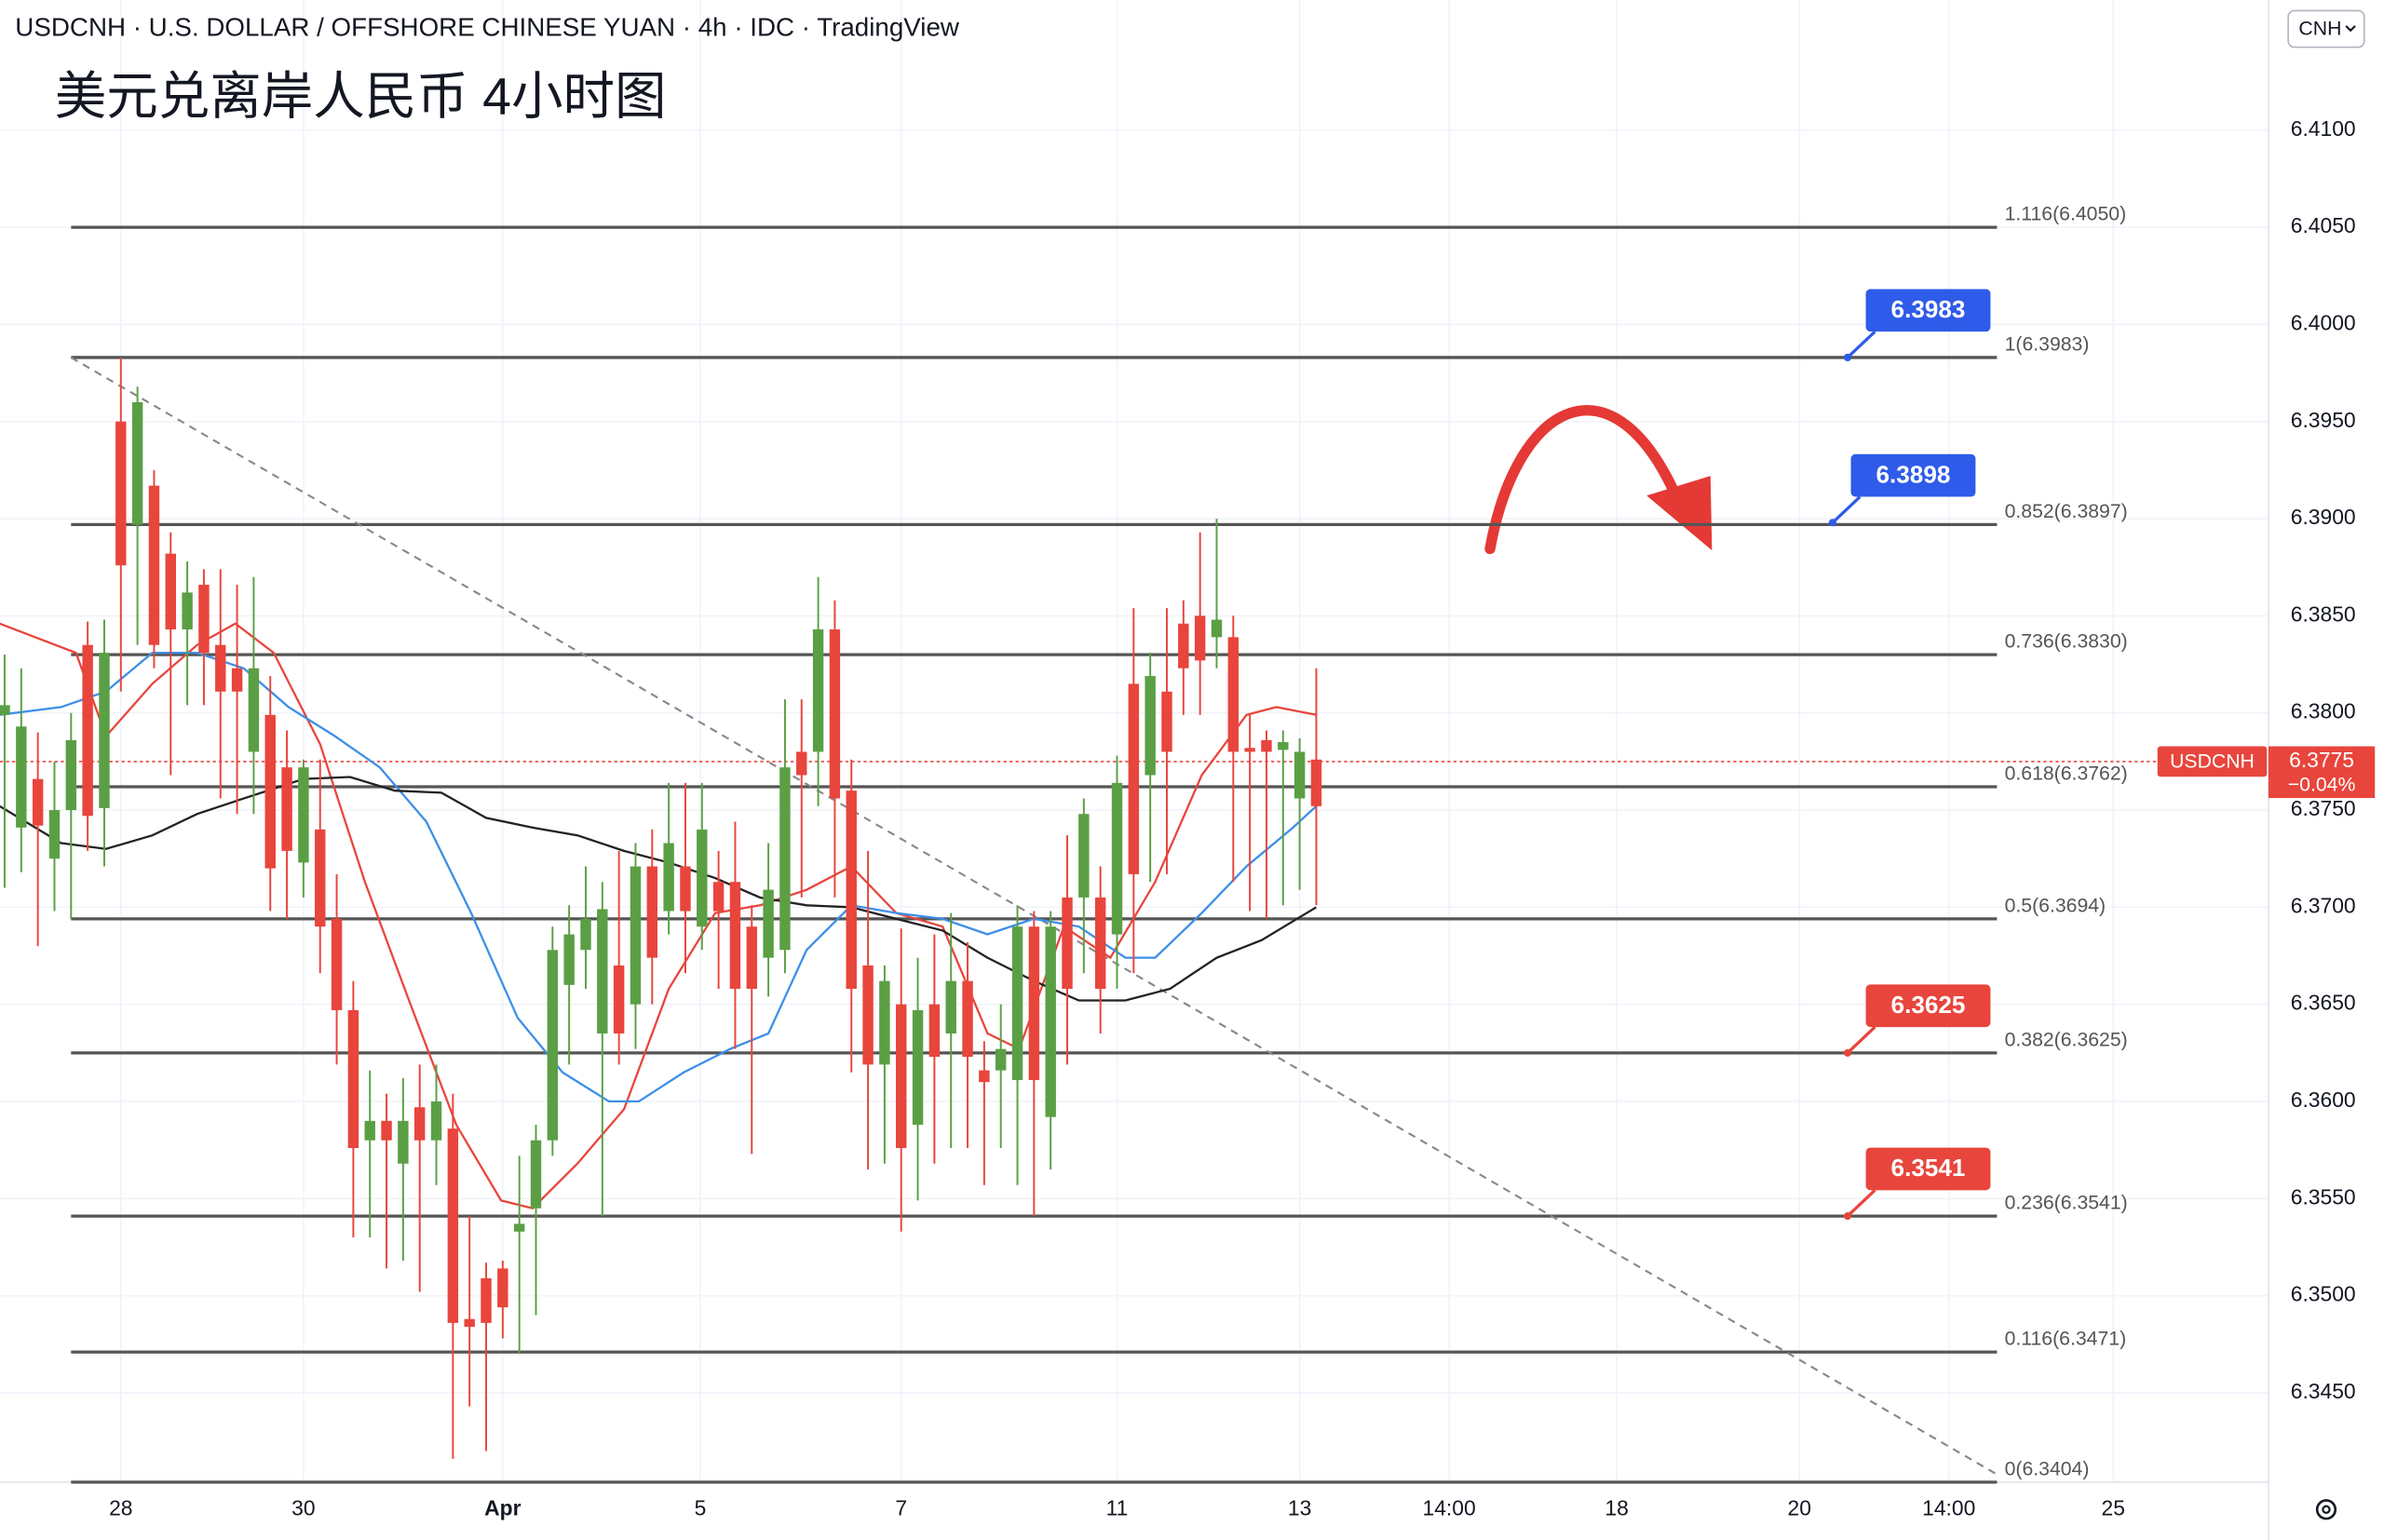 The image size is (2384, 1540). Describe the element at coordinates (2321, 760) in the screenshot. I see `last-price-label: 6.3775` at that location.